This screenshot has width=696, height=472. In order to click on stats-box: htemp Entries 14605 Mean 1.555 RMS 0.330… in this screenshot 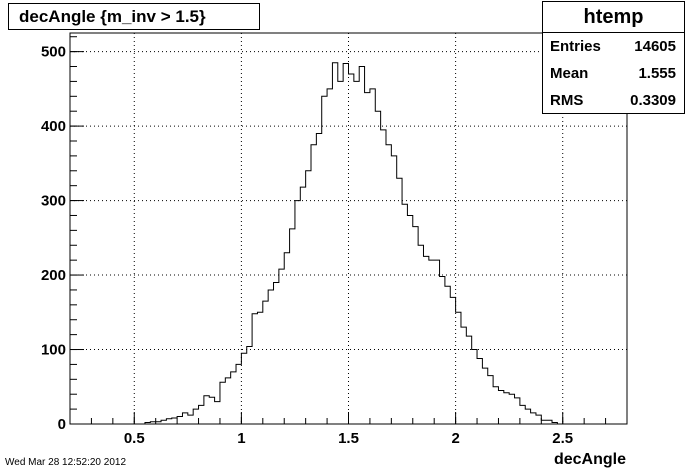, I will do `click(613, 57)`.